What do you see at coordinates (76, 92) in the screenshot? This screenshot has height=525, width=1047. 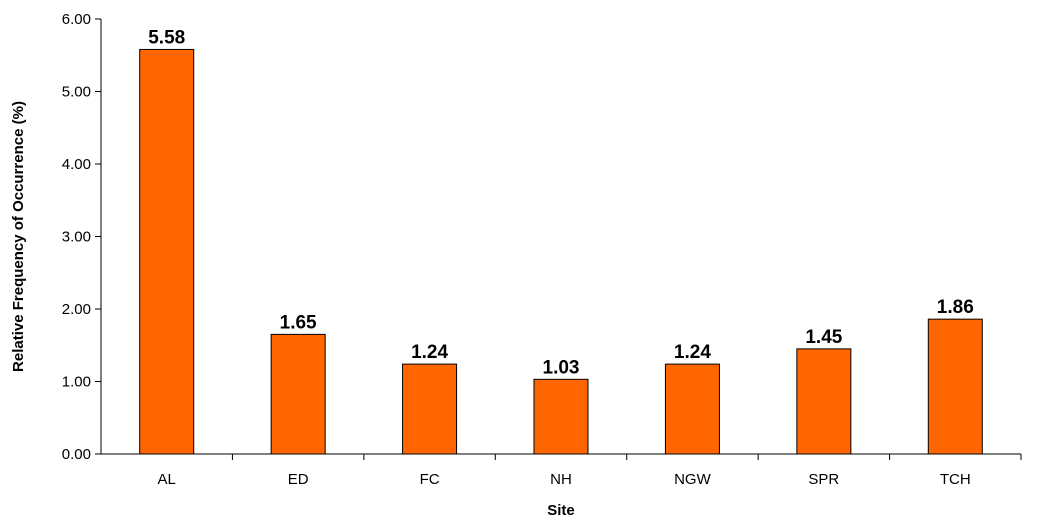 I see `y-tick-label: 5.00` at bounding box center [76, 92].